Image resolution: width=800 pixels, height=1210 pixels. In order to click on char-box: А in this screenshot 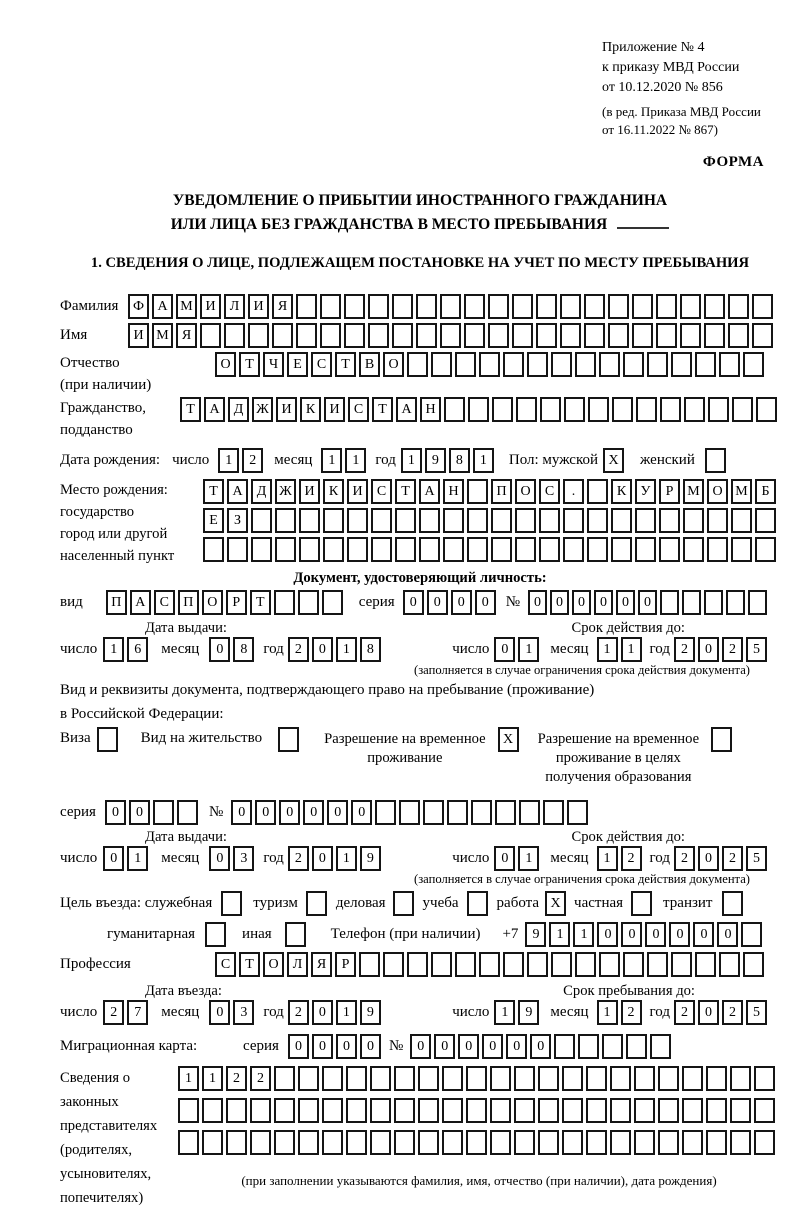, I will do `click(162, 307)`.